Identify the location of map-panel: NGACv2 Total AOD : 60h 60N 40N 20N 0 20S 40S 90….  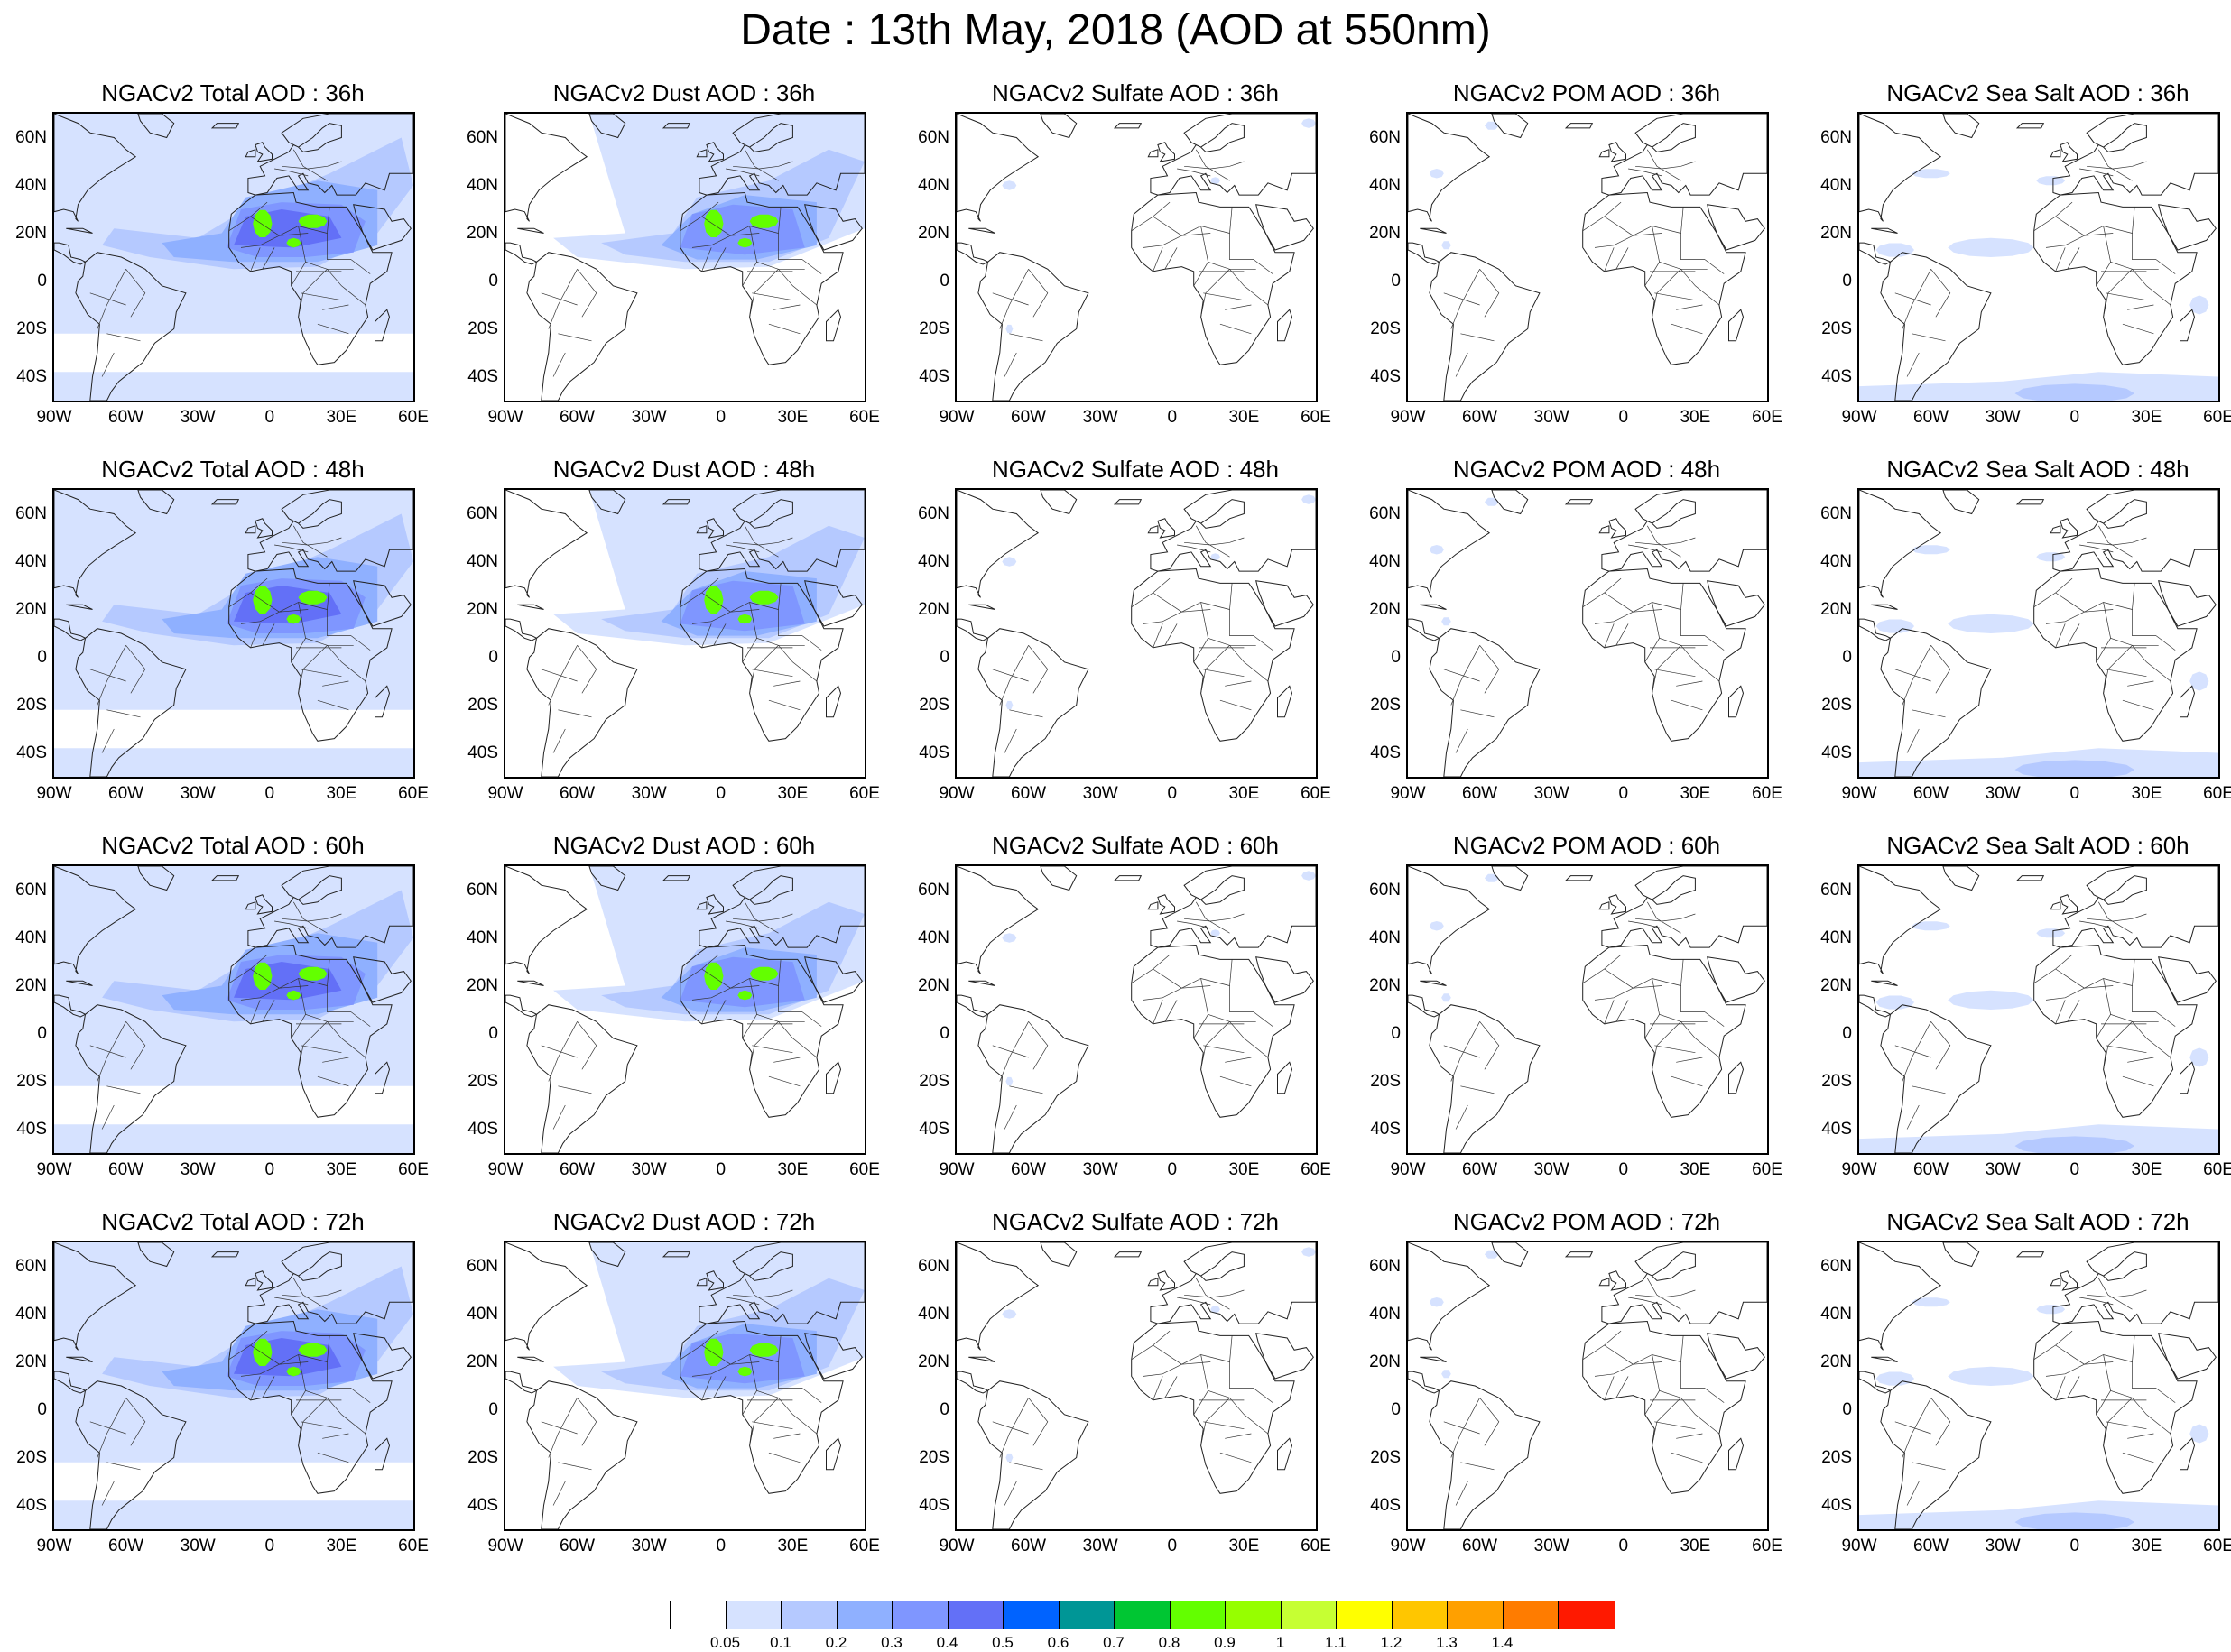
(225, 1012).